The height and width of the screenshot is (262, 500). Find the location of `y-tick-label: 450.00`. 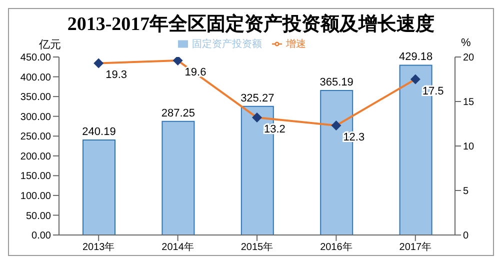

y-tick-label: 450.00 is located at coordinates (36, 58).